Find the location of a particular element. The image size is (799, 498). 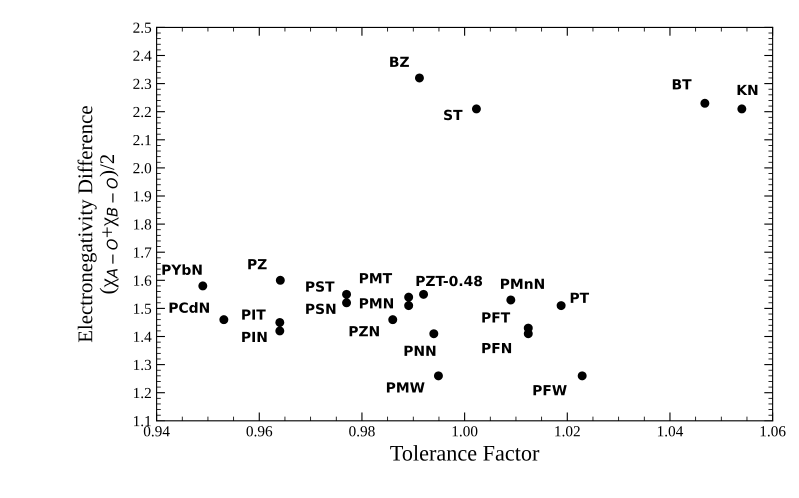

x-tick-label: 0.94 is located at coordinates (157, 431).